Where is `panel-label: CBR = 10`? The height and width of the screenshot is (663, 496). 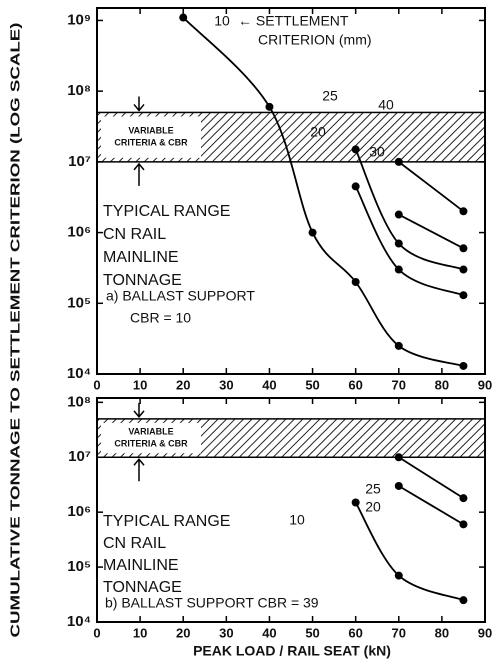 panel-label: CBR = 10 is located at coordinates (160, 318).